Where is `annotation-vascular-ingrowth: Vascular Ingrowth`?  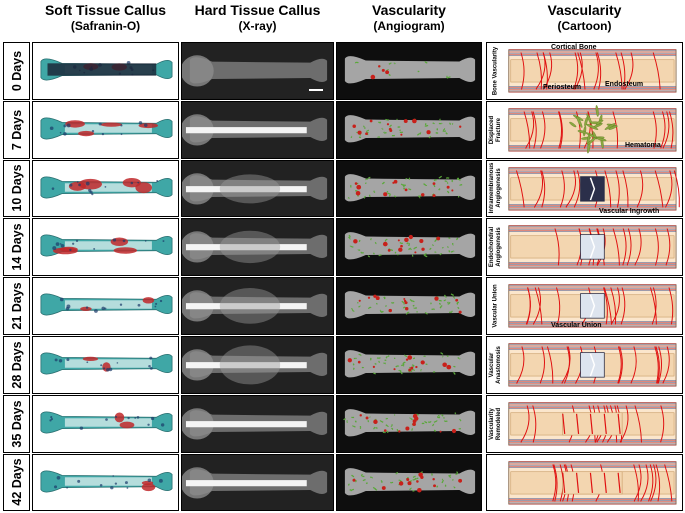 annotation-vascular-ingrowth: Vascular Ingrowth is located at coordinates (629, 212).